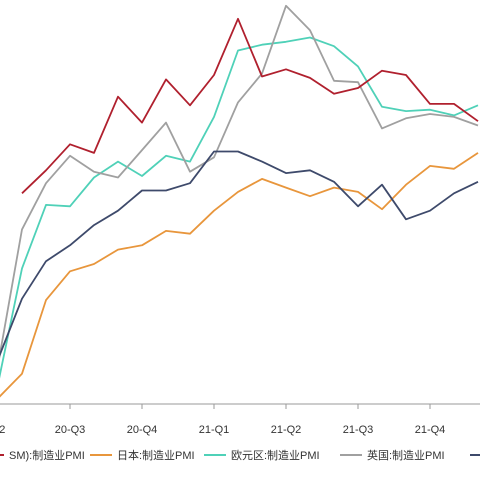  What do you see at coordinates (286, 430) in the screenshot?
I see `x-tick-label: 21-Q2` at bounding box center [286, 430].